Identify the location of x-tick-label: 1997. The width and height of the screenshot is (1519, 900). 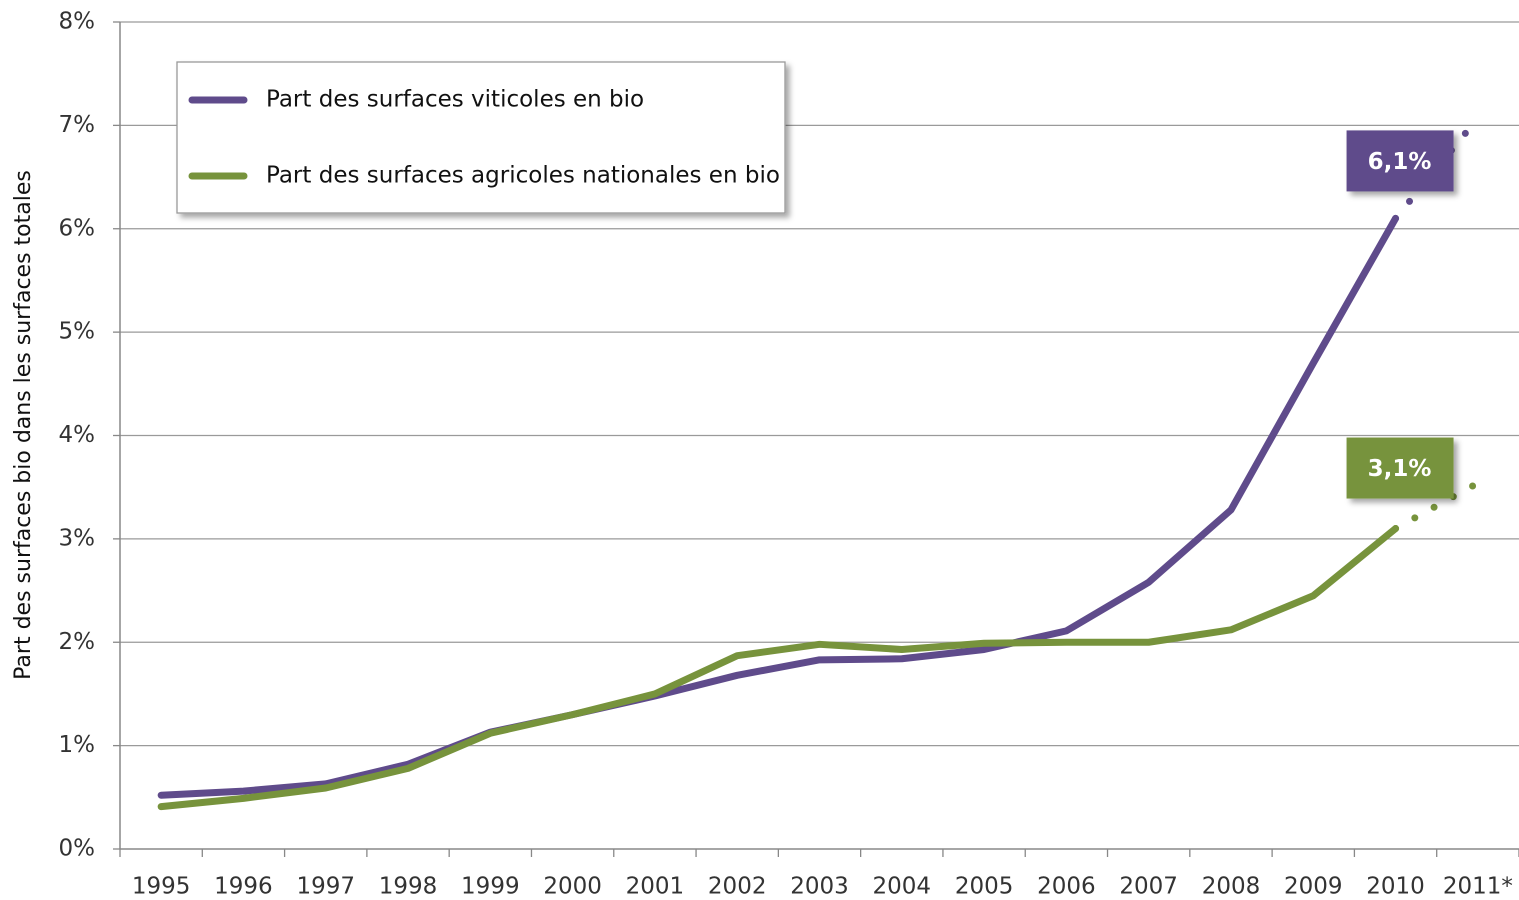
(325, 887).